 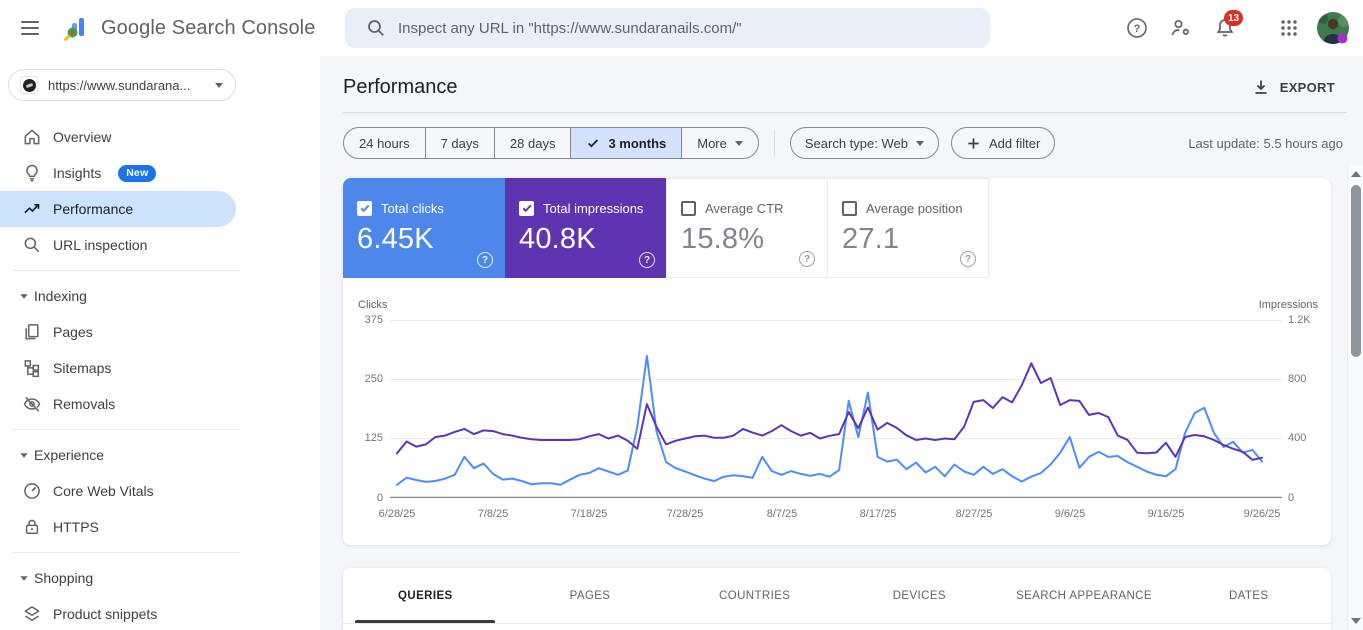 I want to click on metric-value: 27.1, so click(x=871, y=238).